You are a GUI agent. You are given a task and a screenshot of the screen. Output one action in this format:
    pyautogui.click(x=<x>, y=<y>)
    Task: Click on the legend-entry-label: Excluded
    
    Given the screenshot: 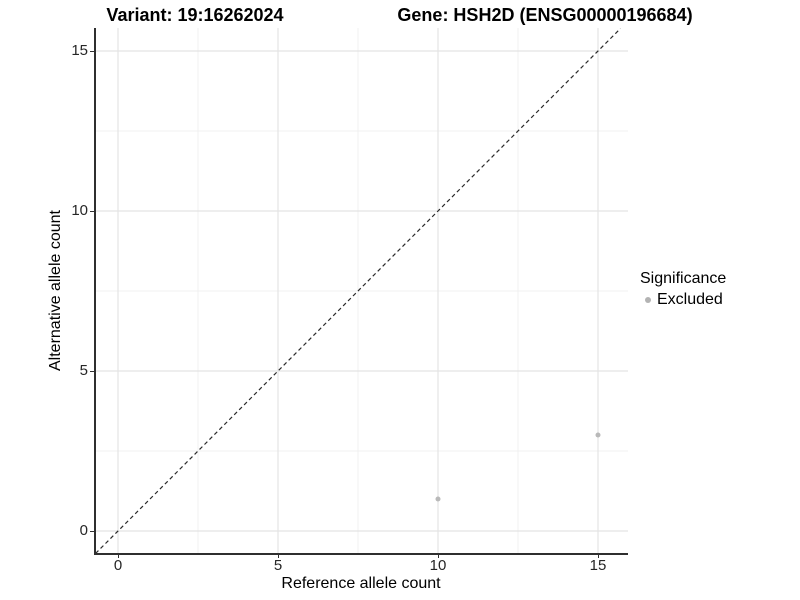 What is the action you would take?
    pyautogui.click(x=690, y=299)
    